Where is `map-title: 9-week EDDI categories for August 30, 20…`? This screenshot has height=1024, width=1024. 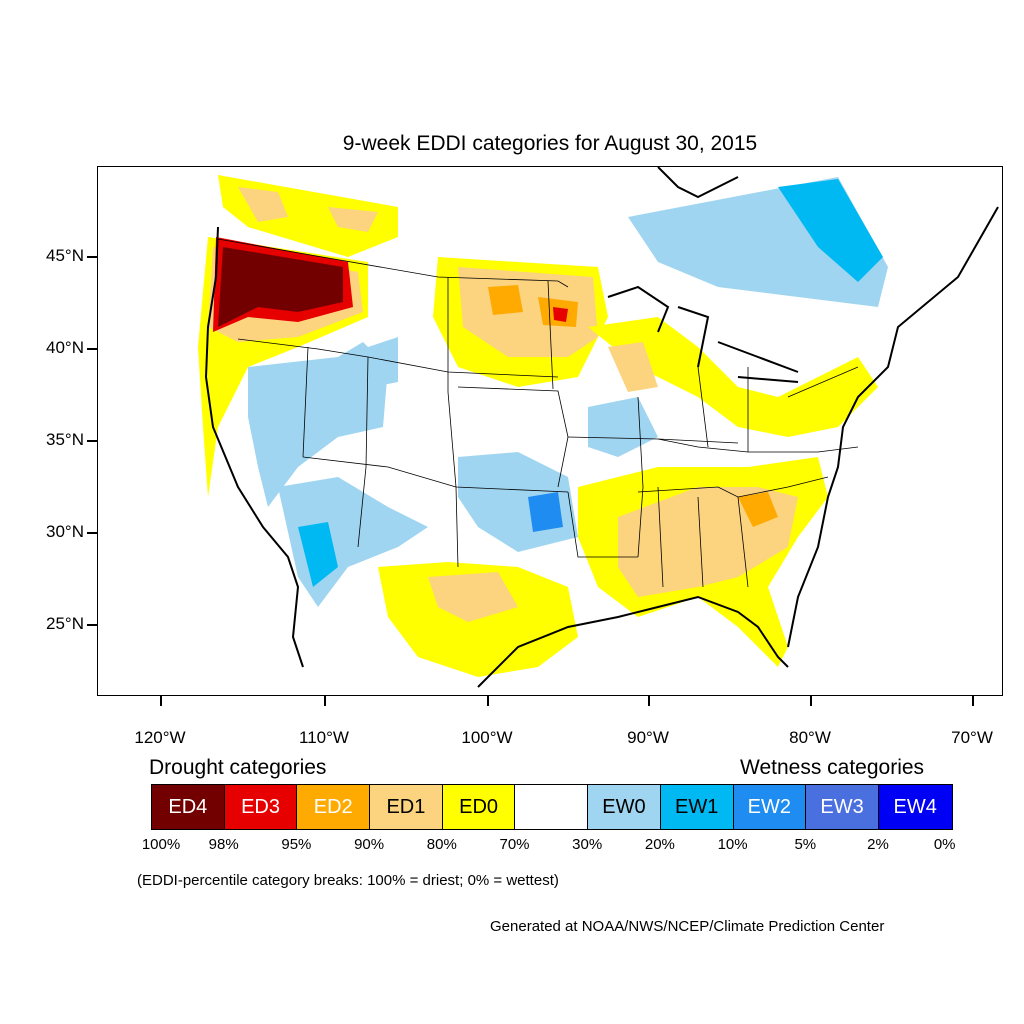
map-title: 9-week EDDI categories for August 30, 20… is located at coordinates (550, 143).